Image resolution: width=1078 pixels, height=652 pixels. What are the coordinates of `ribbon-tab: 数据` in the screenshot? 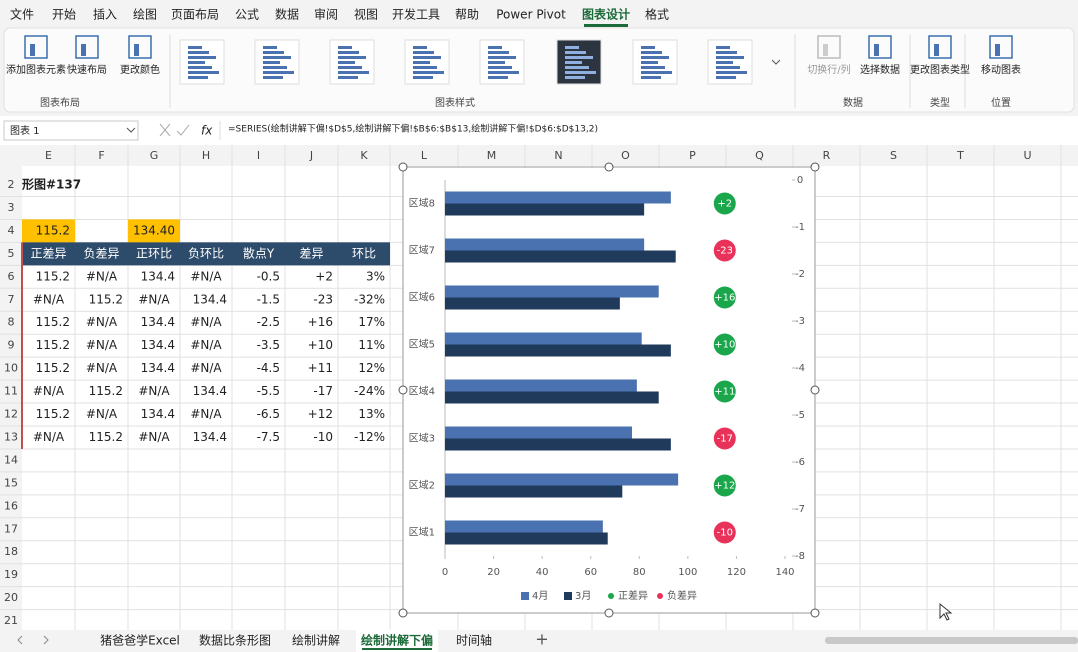 It's located at (287, 14).